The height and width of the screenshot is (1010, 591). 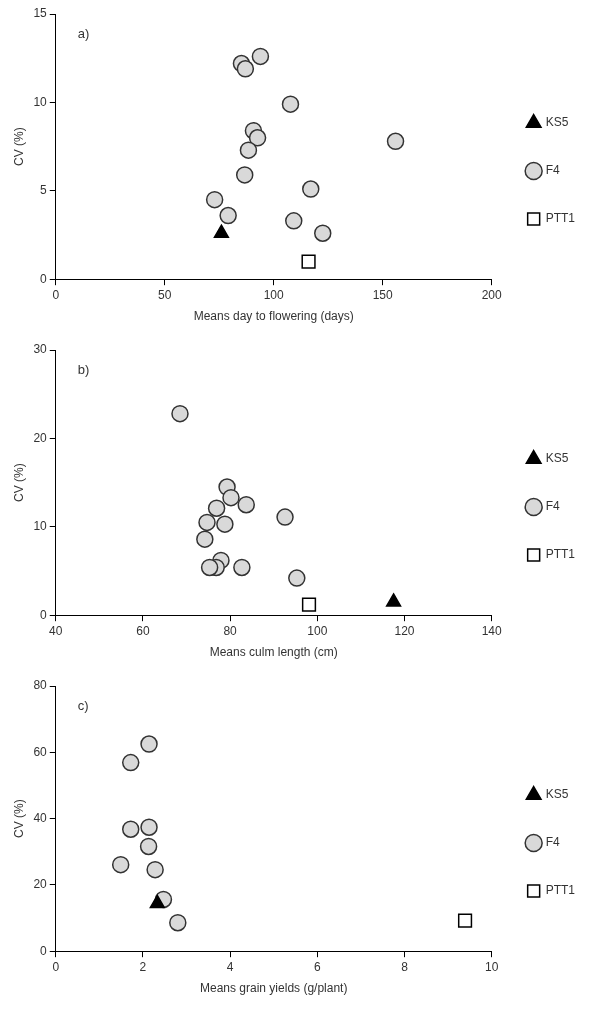 I want to click on y-tick-label: 60, so click(x=40, y=751).